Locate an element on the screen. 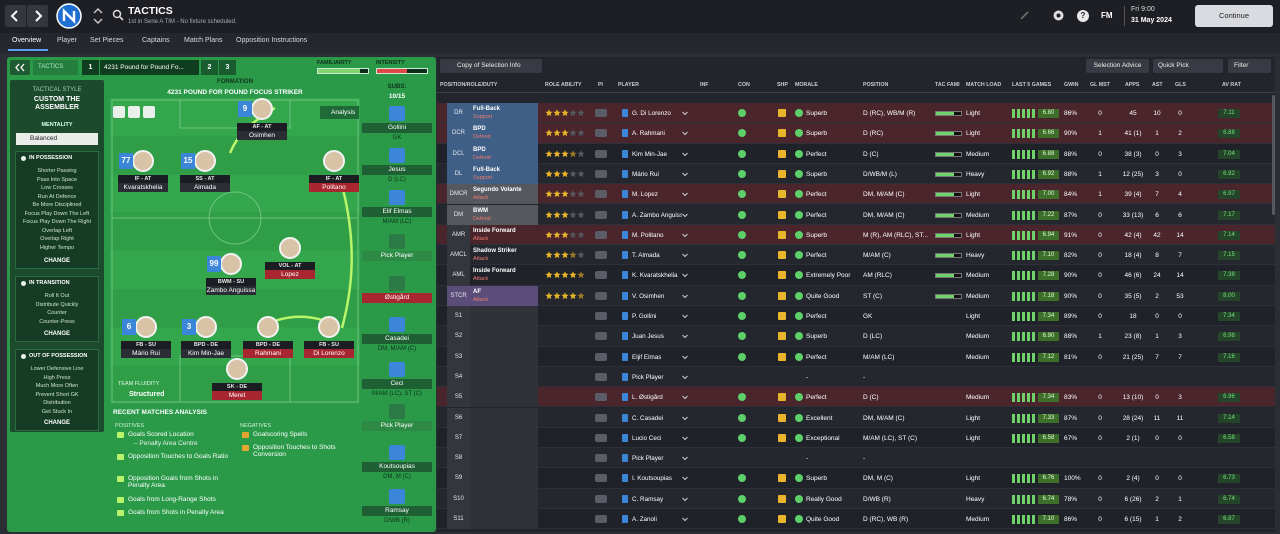 This screenshot has height=534, width=1280. selection-advice-button: Selection Advice is located at coordinates (1117, 66).